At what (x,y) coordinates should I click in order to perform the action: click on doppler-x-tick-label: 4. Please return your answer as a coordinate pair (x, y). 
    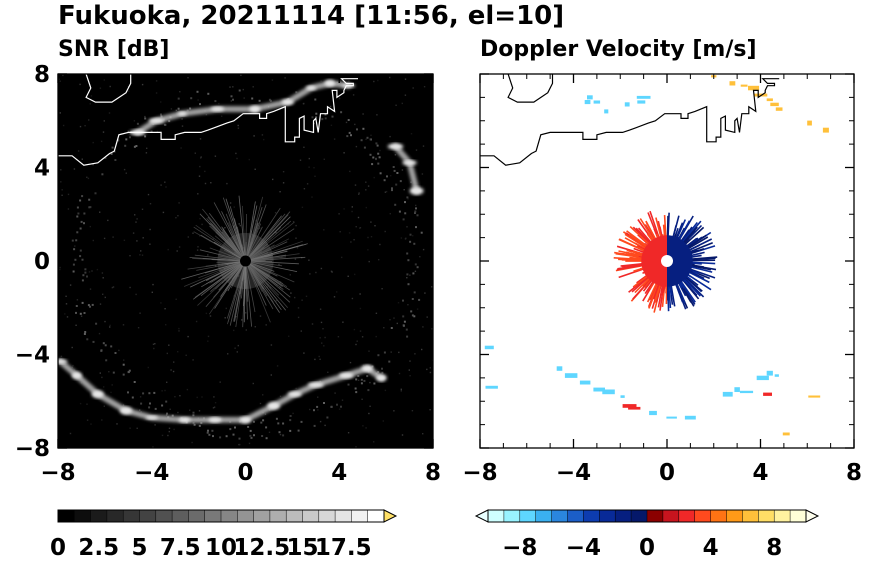
    Looking at the image, I should click on (760, 473).